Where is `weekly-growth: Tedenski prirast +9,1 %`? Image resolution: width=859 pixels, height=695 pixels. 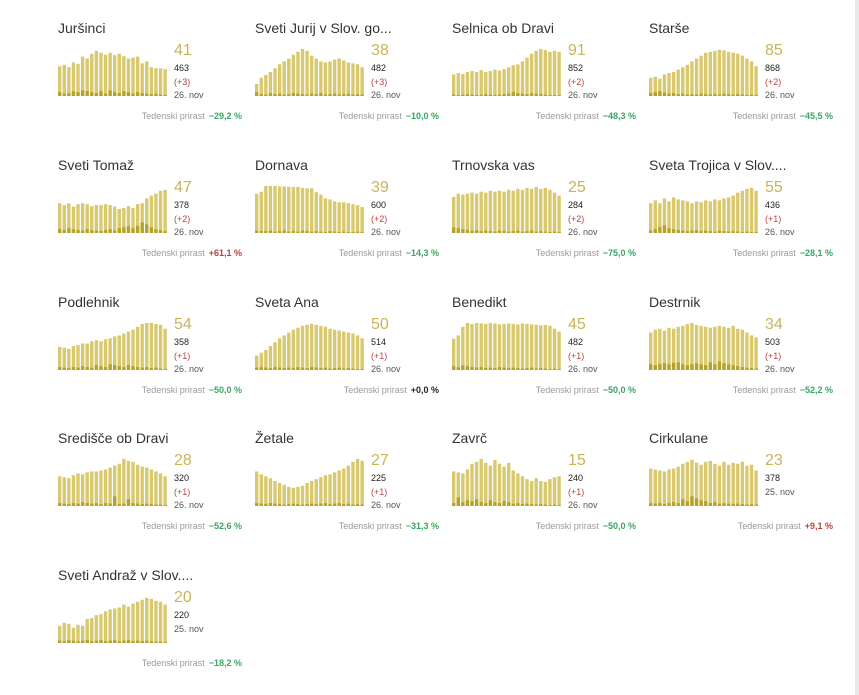 weekly-growth: Tedenski prirast +9,1 % is located at coordinates (785, 526).